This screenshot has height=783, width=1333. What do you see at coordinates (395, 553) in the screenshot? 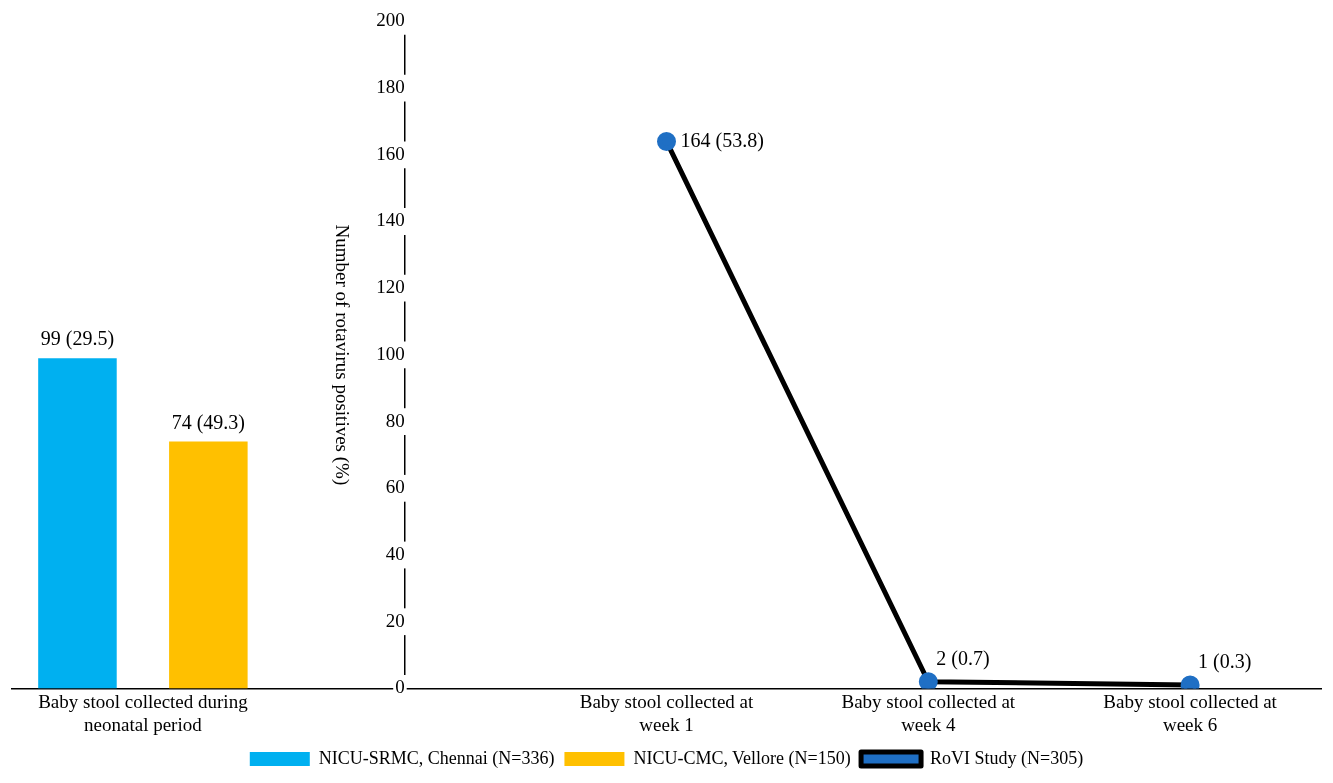
I see `y-tick-label: 40` at bounding box center [395, 553].